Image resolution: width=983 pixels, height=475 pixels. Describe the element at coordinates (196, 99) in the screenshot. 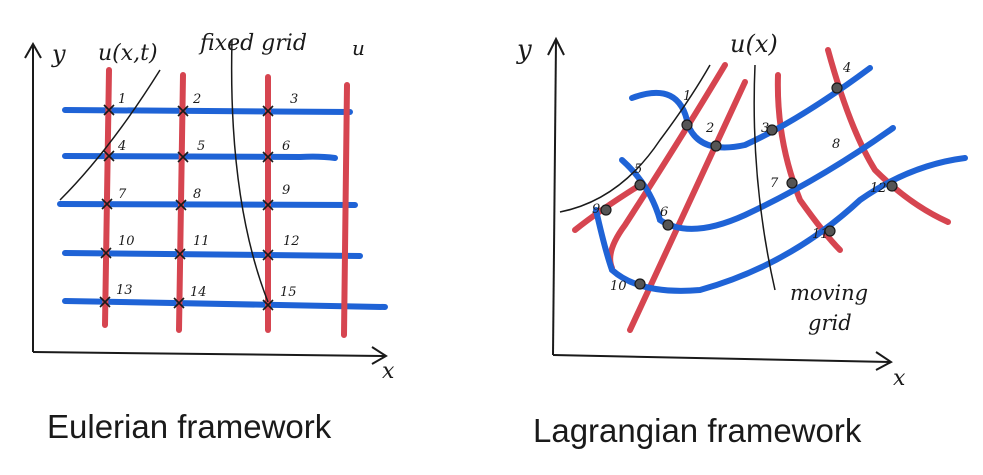

I see `eulerian-node-label: 2` at that location.